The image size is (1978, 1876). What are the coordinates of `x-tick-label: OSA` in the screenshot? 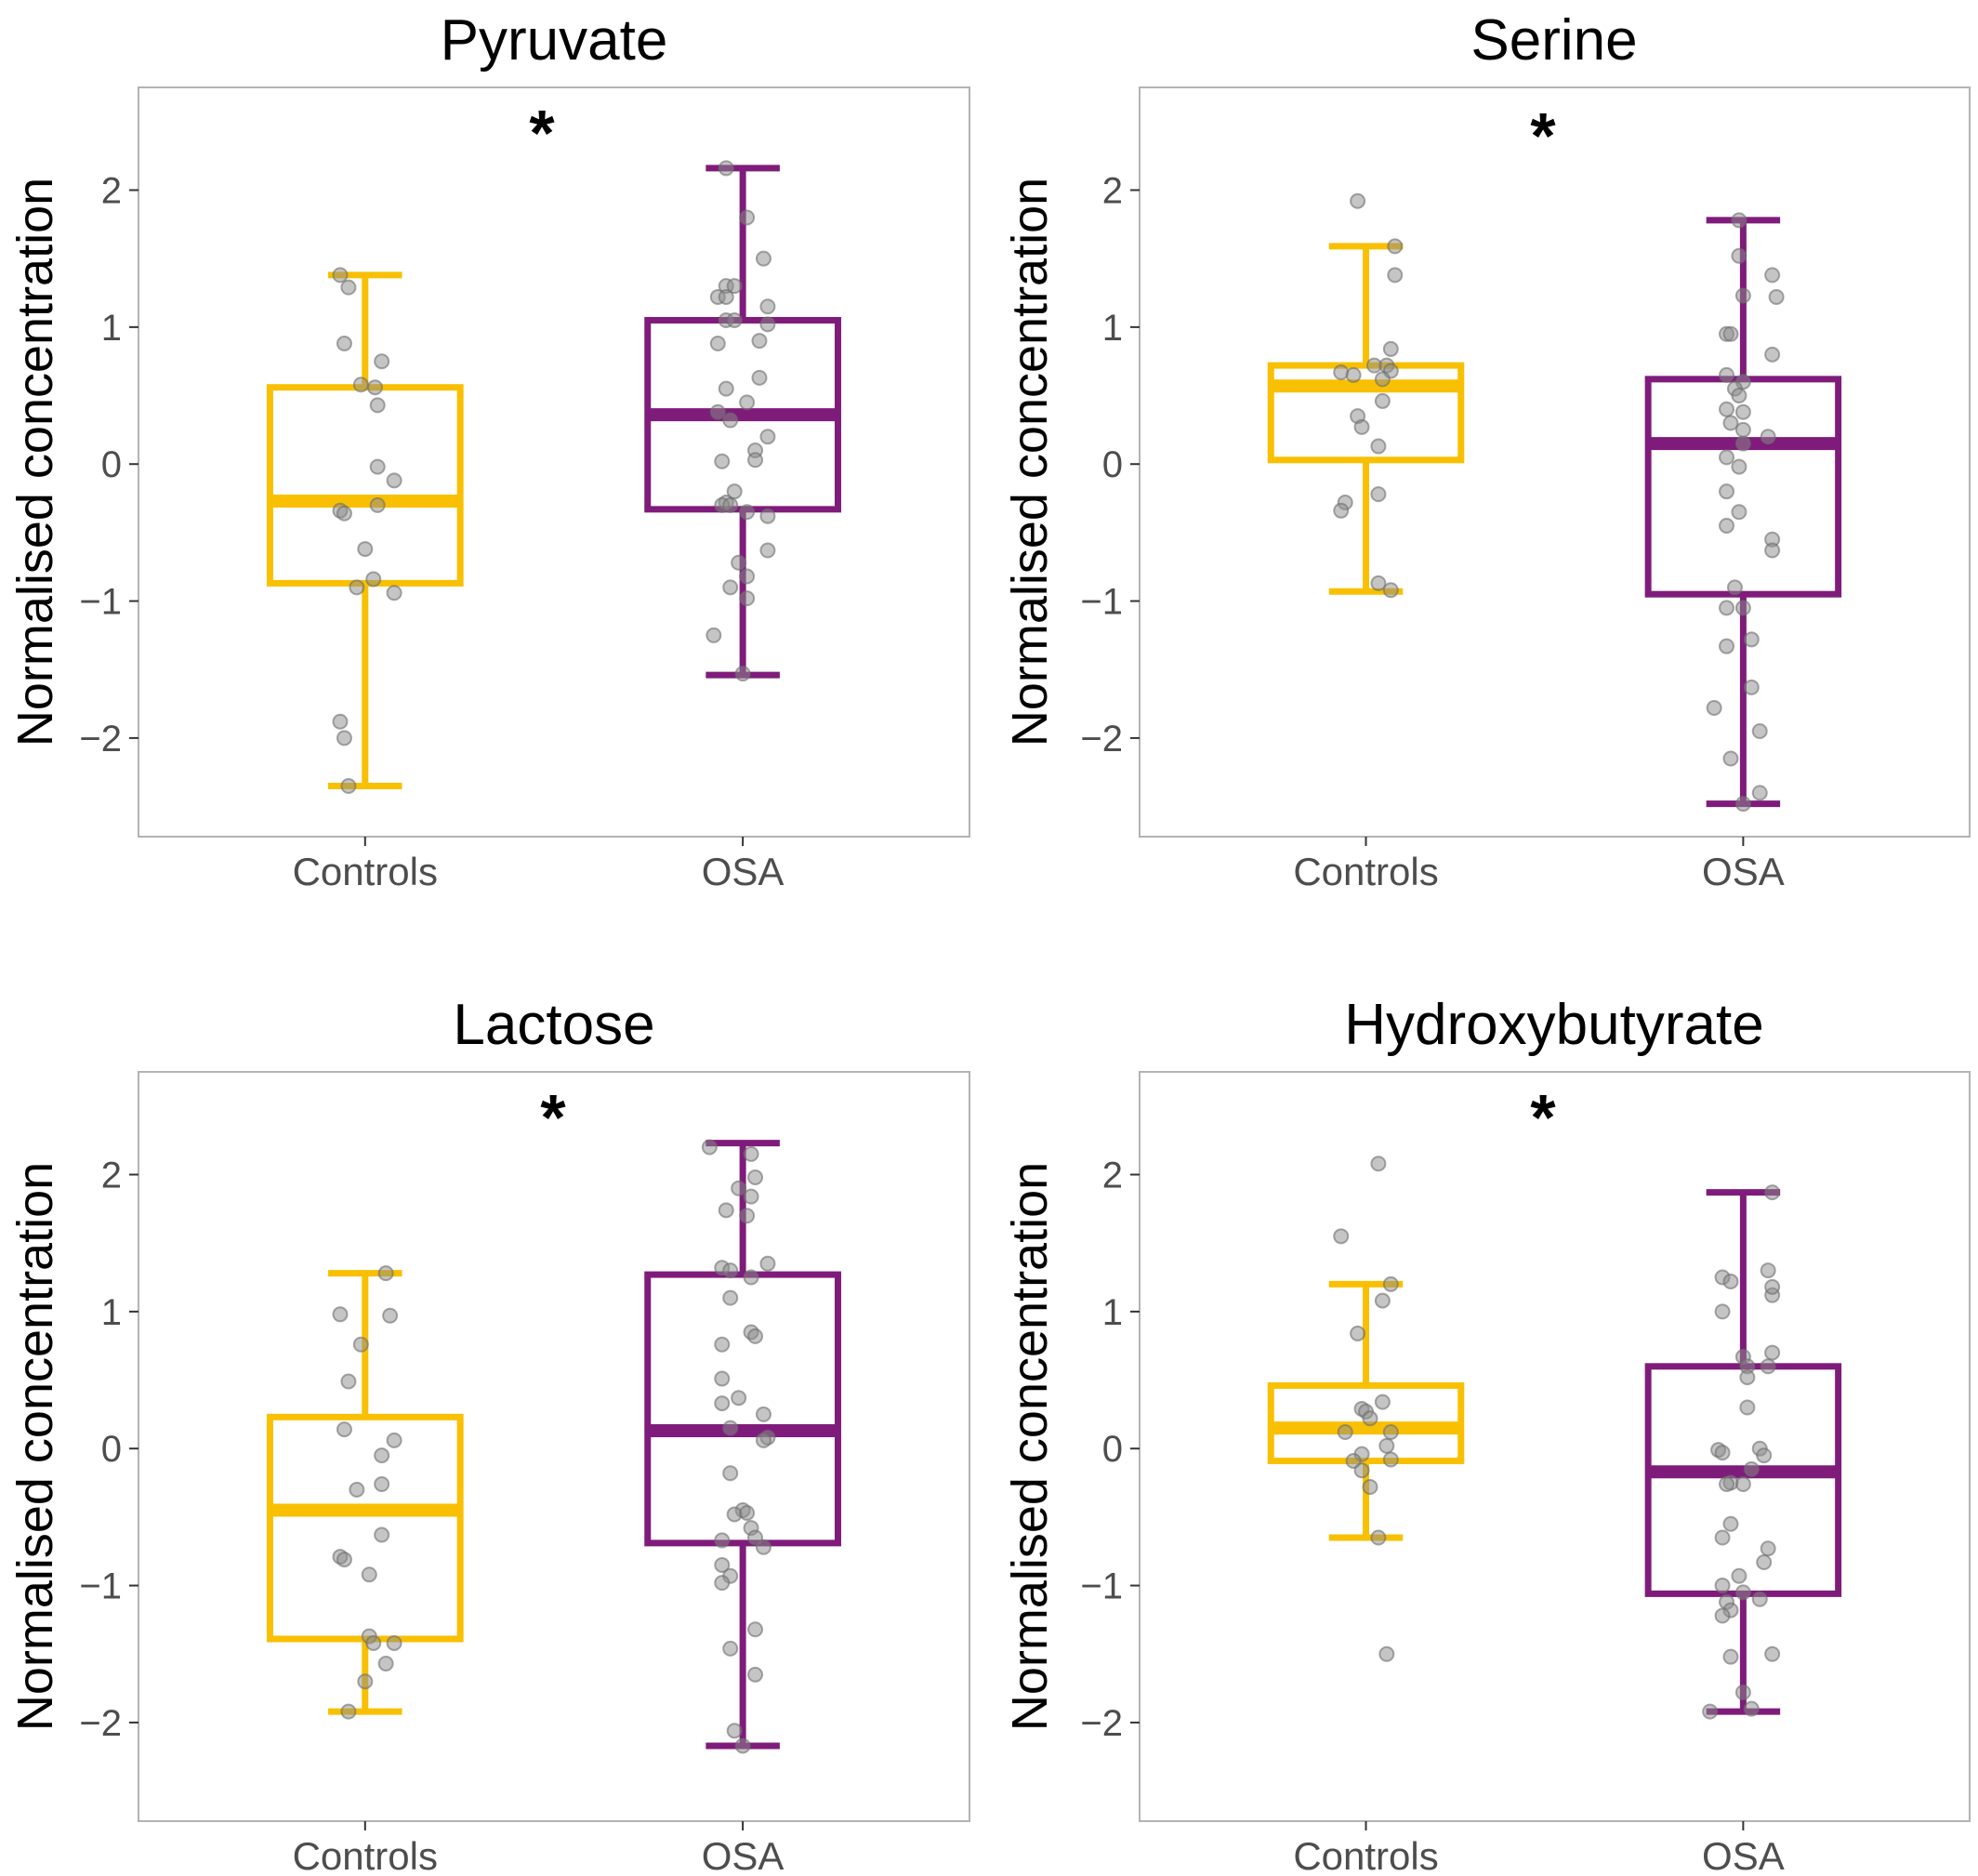 It's located at (1743, 1855).